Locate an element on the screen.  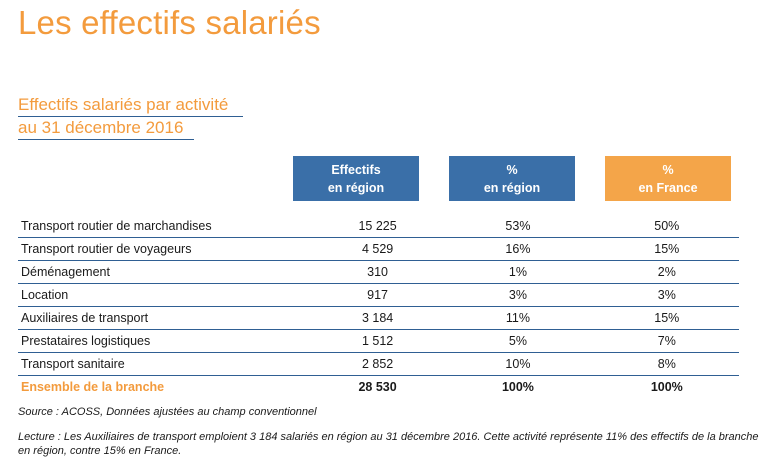
effectifs-cell: 4 529 is located at coordinates (377, 249).